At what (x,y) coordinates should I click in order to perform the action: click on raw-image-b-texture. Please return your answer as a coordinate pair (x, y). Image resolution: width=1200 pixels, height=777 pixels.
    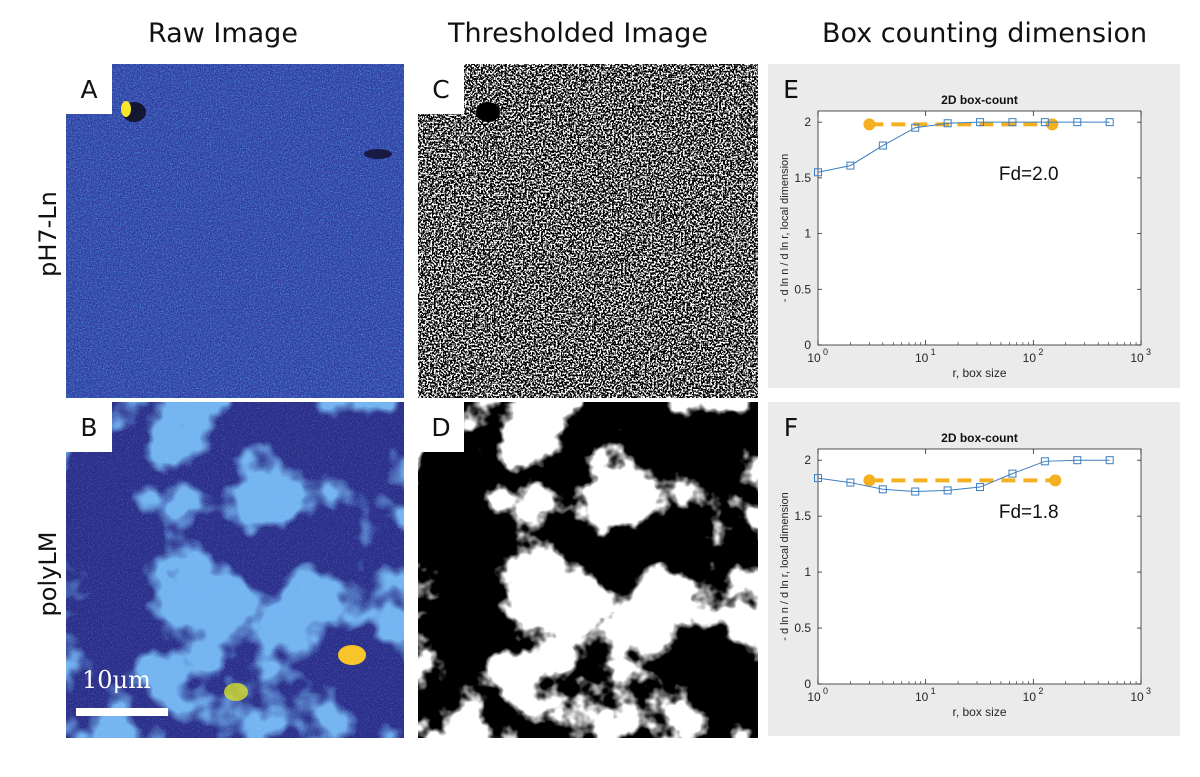
    Looking at the image, I should click on (235, 570).